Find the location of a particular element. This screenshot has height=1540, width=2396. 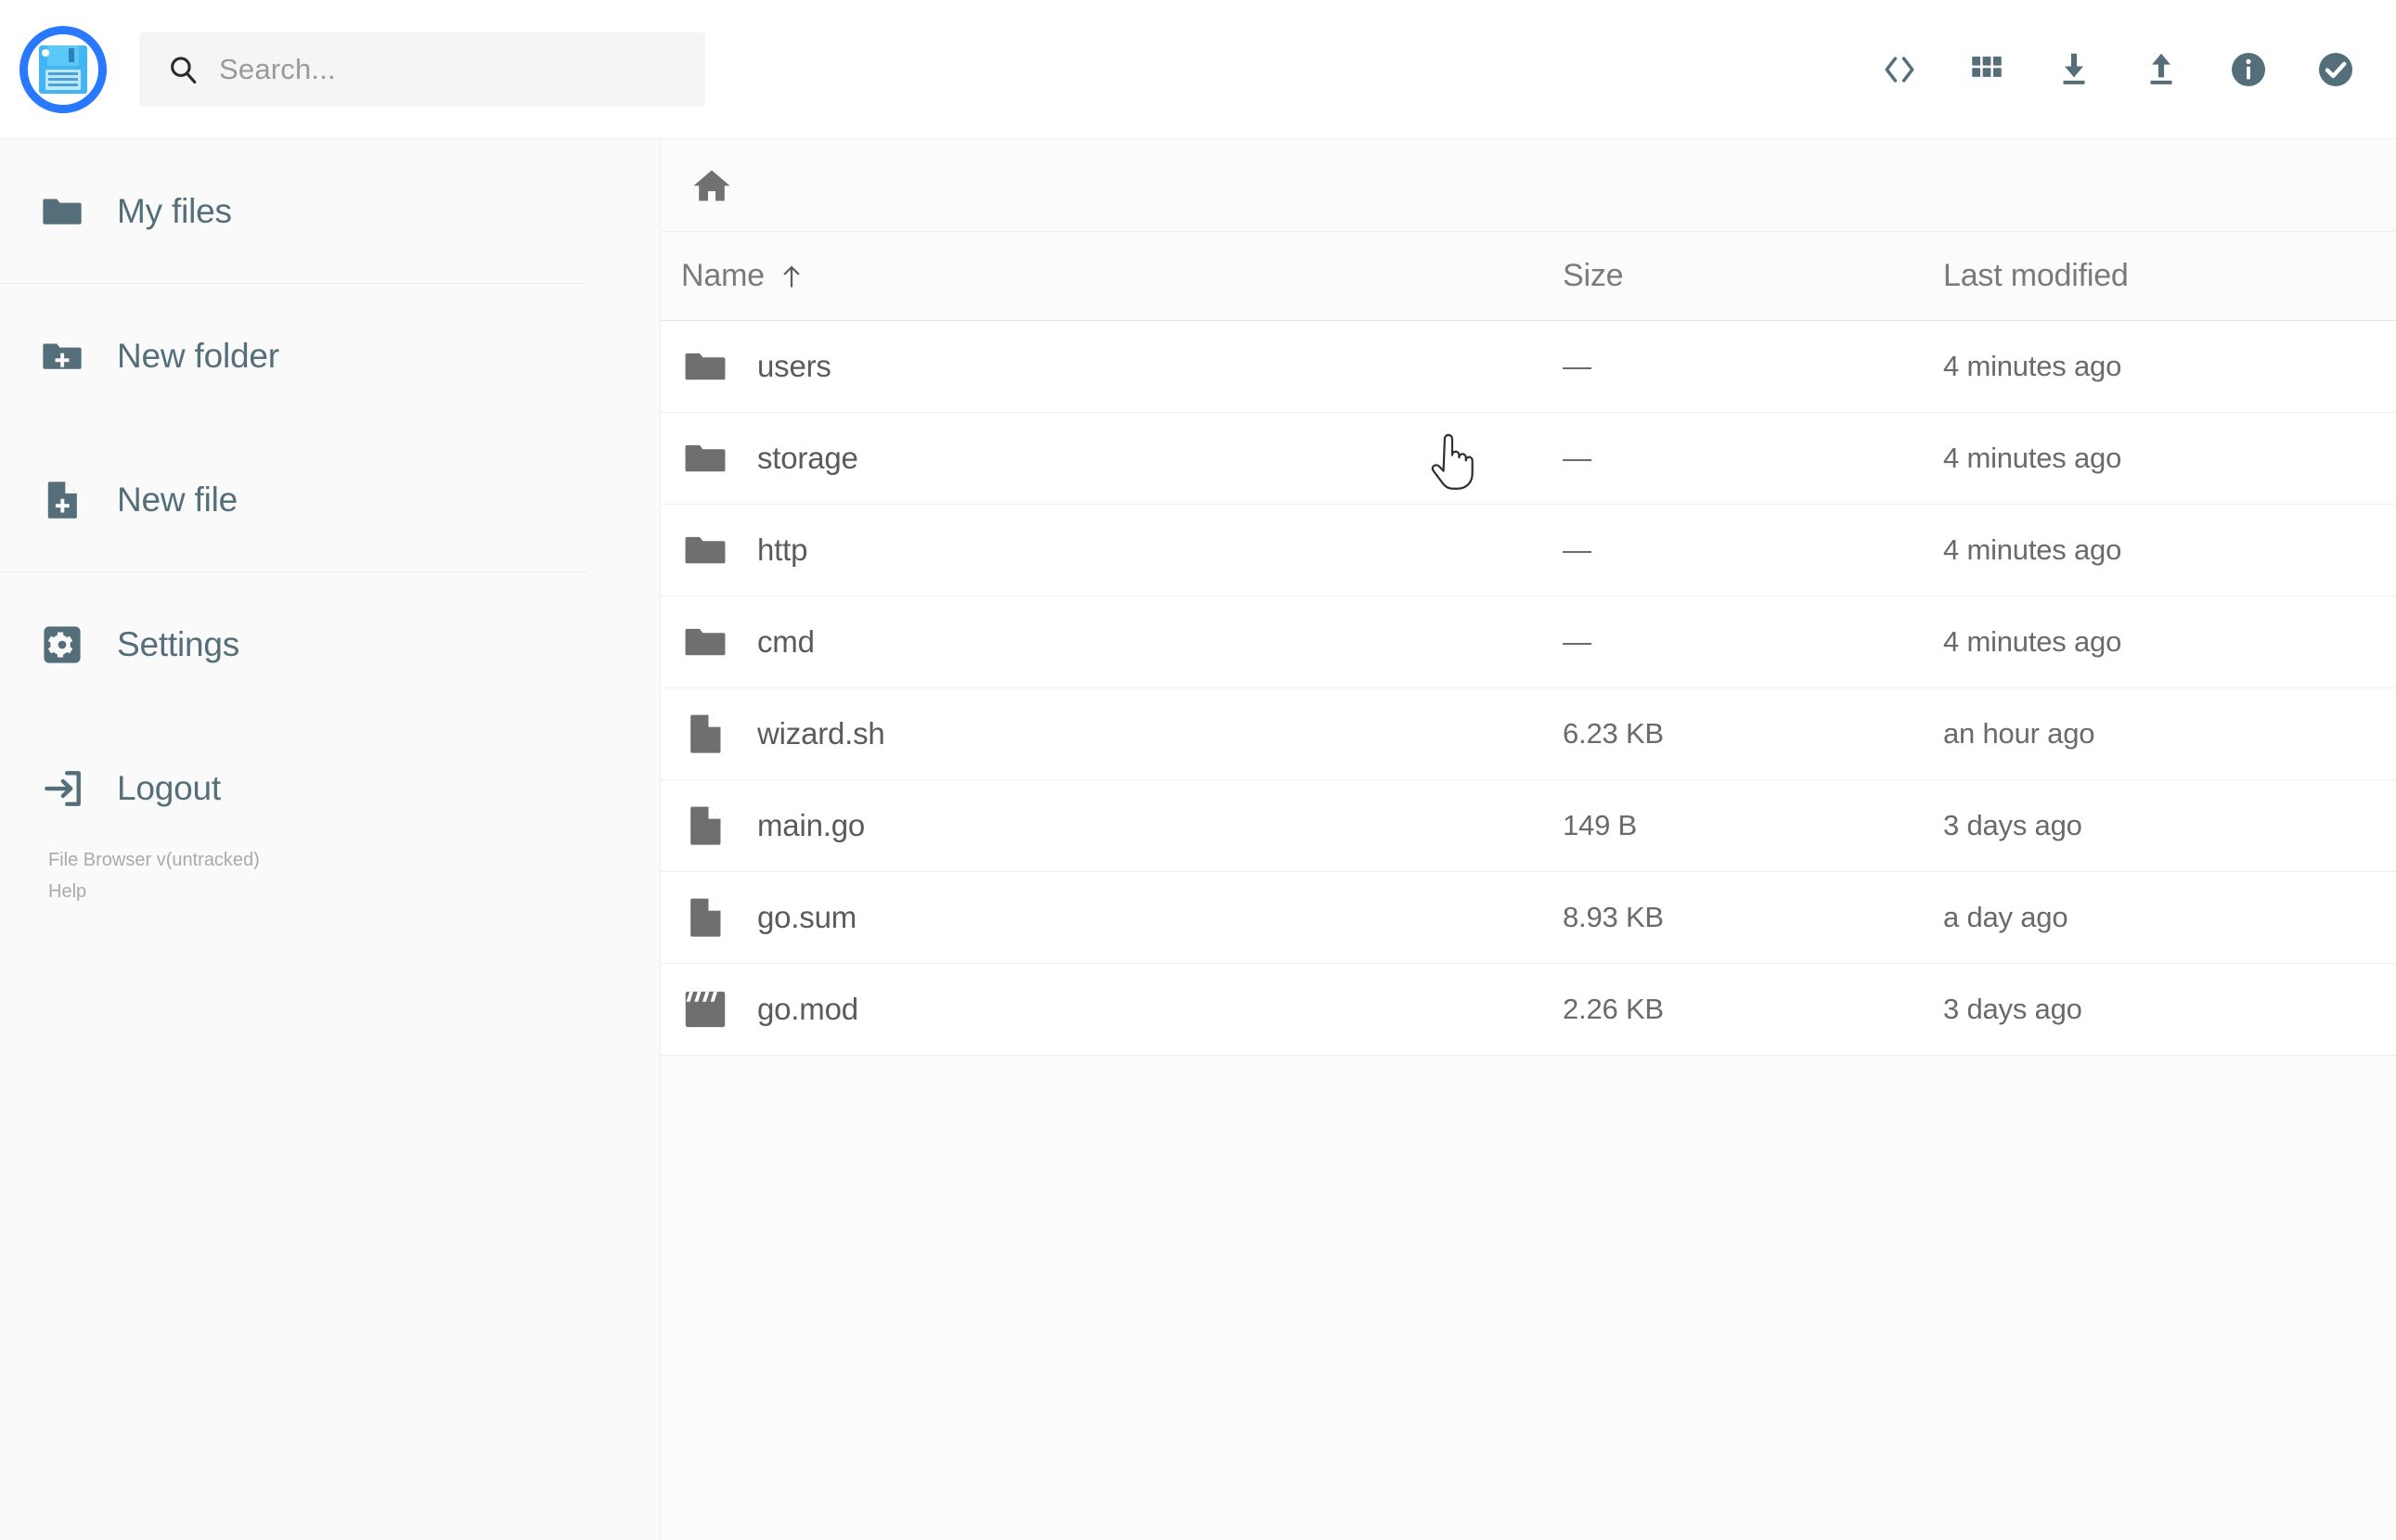

file-plus-icon is located at coordinates (62, 500).